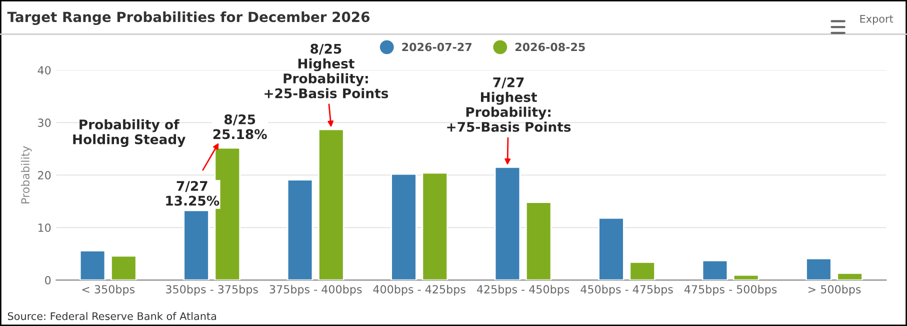 This screenshot has width=907, height=326. Describe the element at coordinates (523, 290) in the screenshot. I see `x-tick-label: 425bps - 450bps` at that location.